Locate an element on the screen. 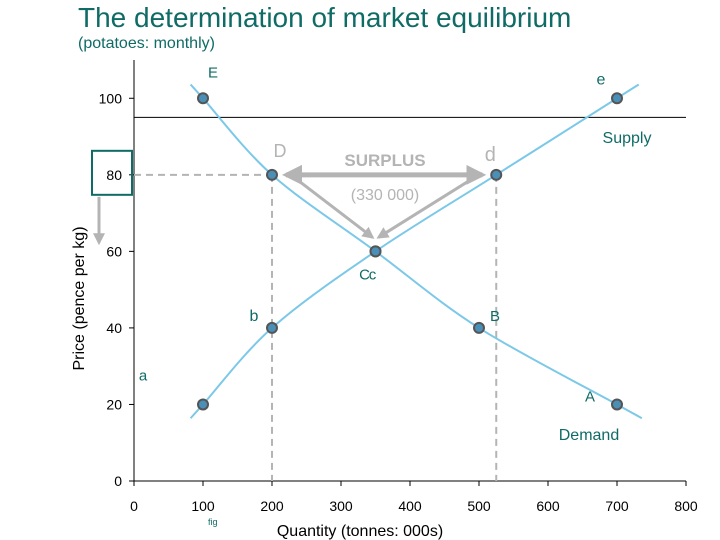 The image size is (720, 540). x-axis-label: Quantity (tonnes: 000s) is located at coordinates (360, 531).